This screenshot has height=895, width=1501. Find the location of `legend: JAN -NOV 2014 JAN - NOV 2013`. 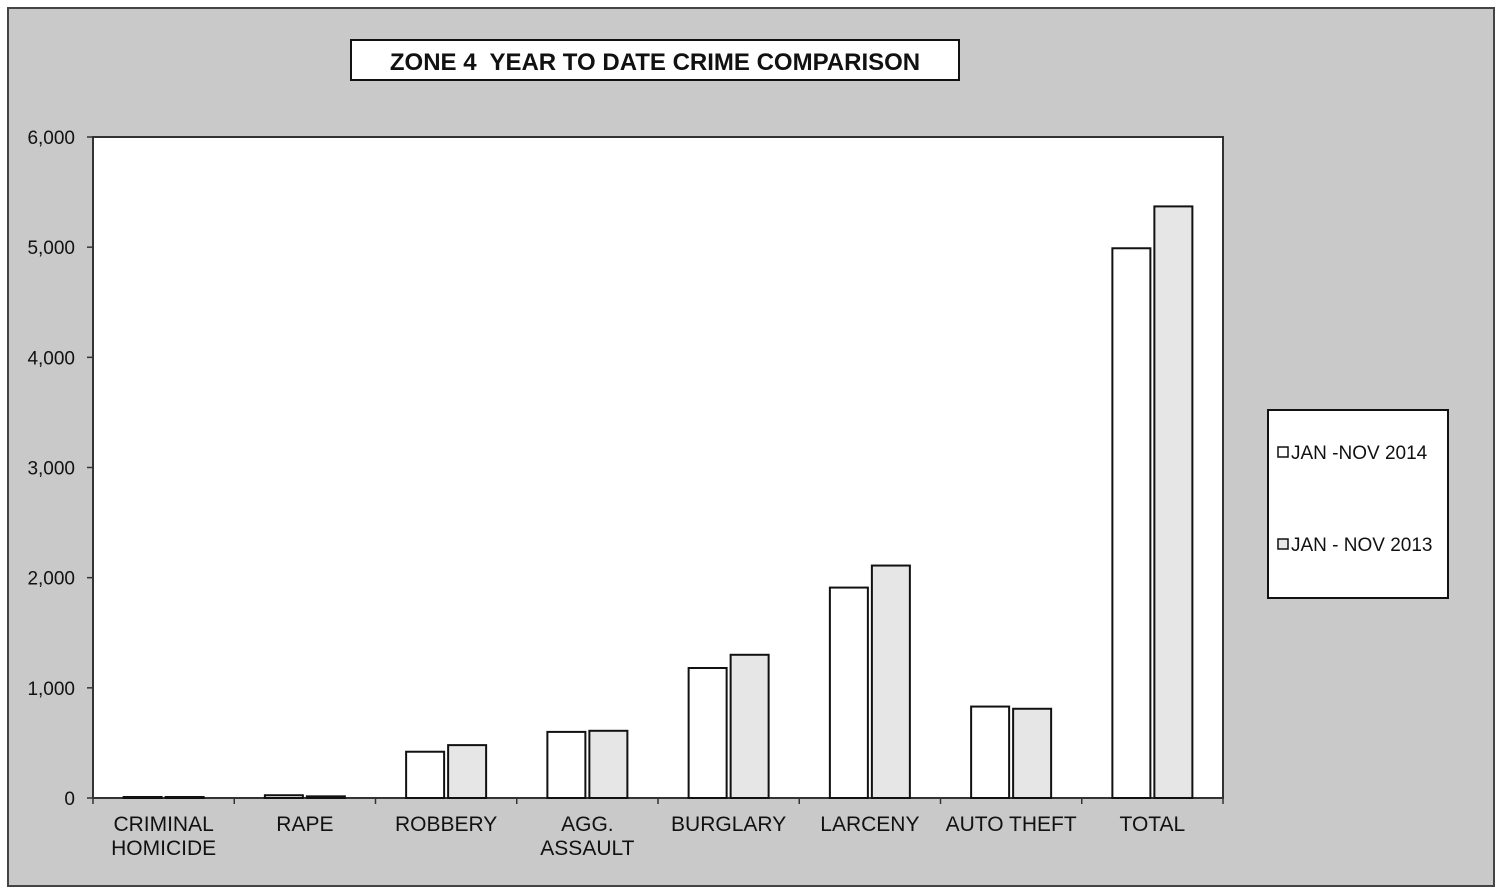

legend: JAN -NOV 2014 JAN - NOV 2013 is located at coordinates (1358, 504).